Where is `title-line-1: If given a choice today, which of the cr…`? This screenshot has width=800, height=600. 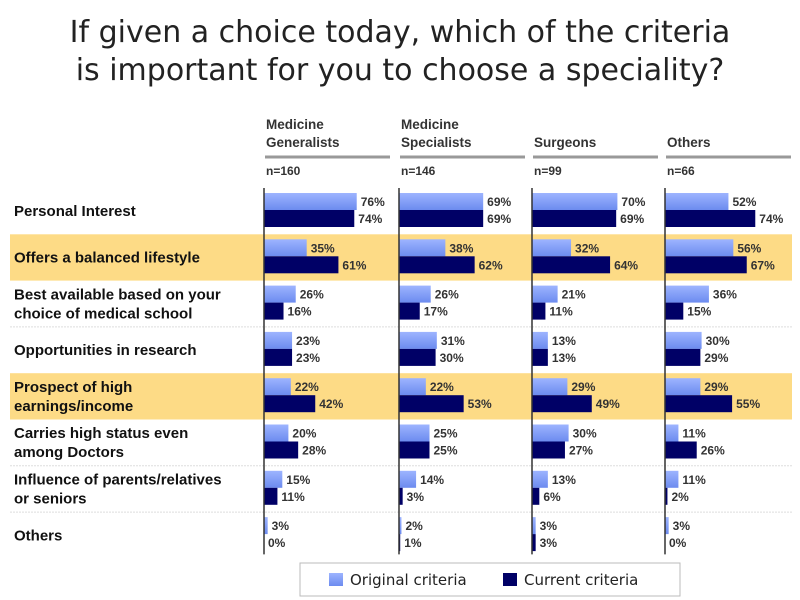 title-line-1: If given a choice today, which of the cr… is located at coordinates (400, 32).